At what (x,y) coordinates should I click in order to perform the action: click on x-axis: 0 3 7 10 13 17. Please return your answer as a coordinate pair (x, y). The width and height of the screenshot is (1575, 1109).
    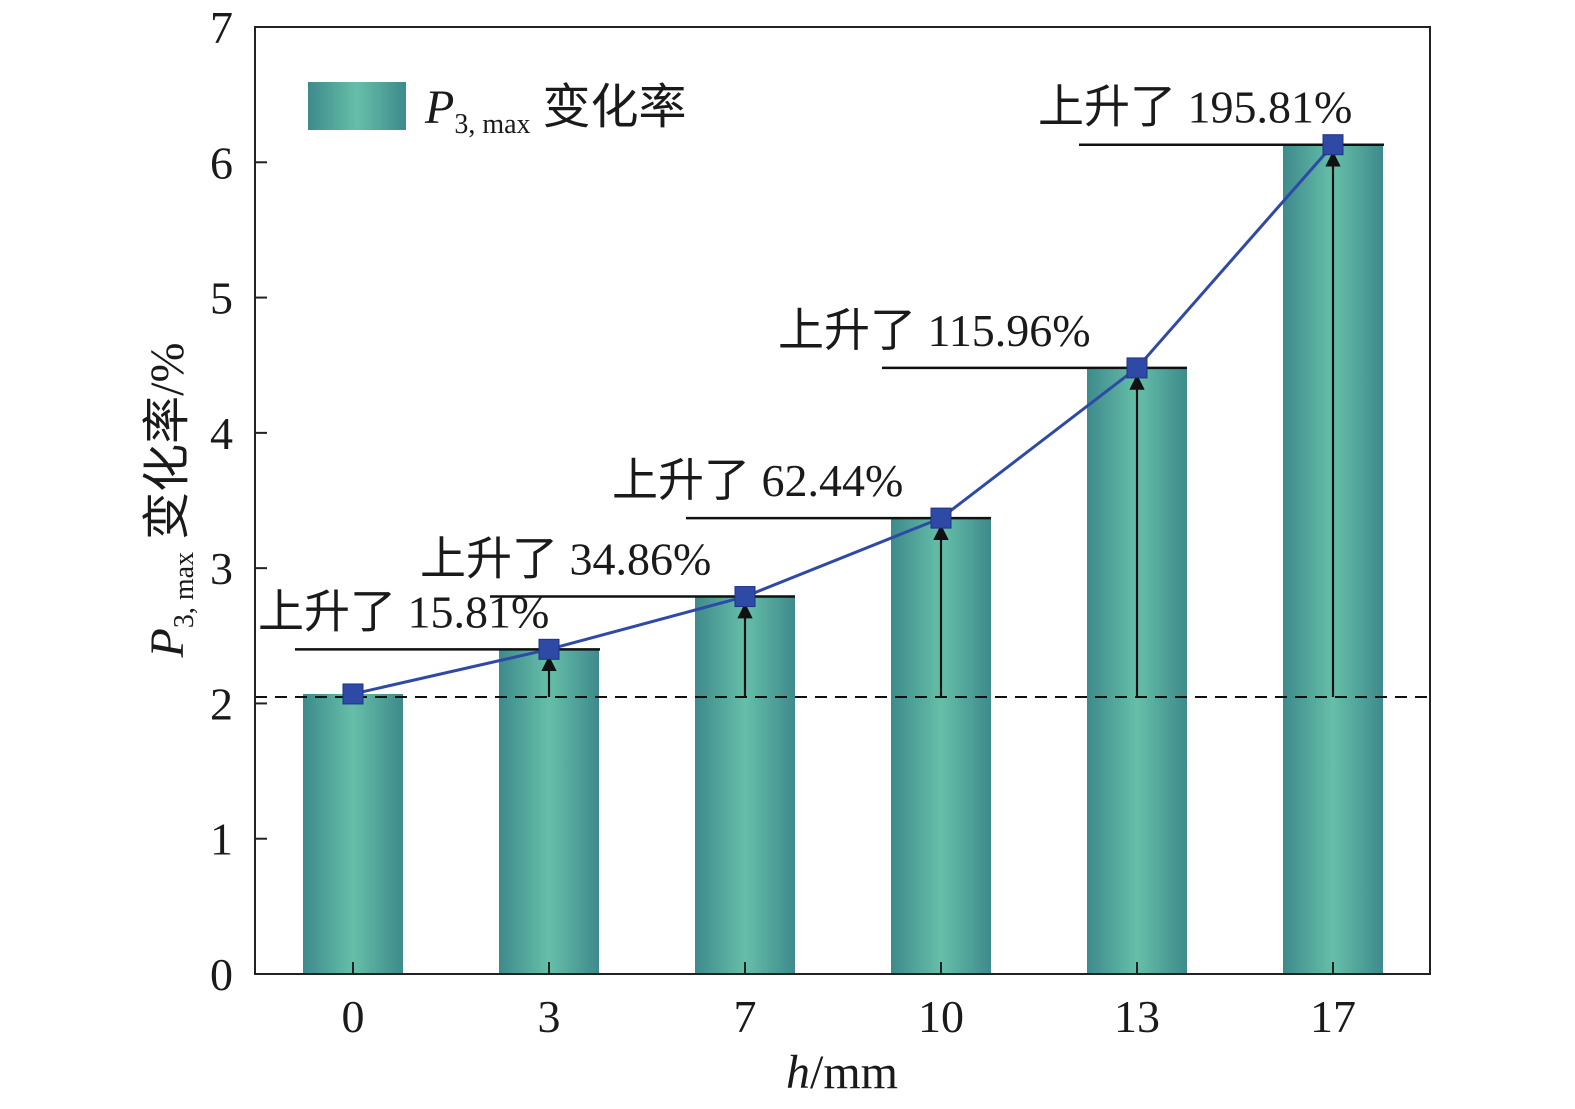
    Looking at the image, I should click on (849, 1002).